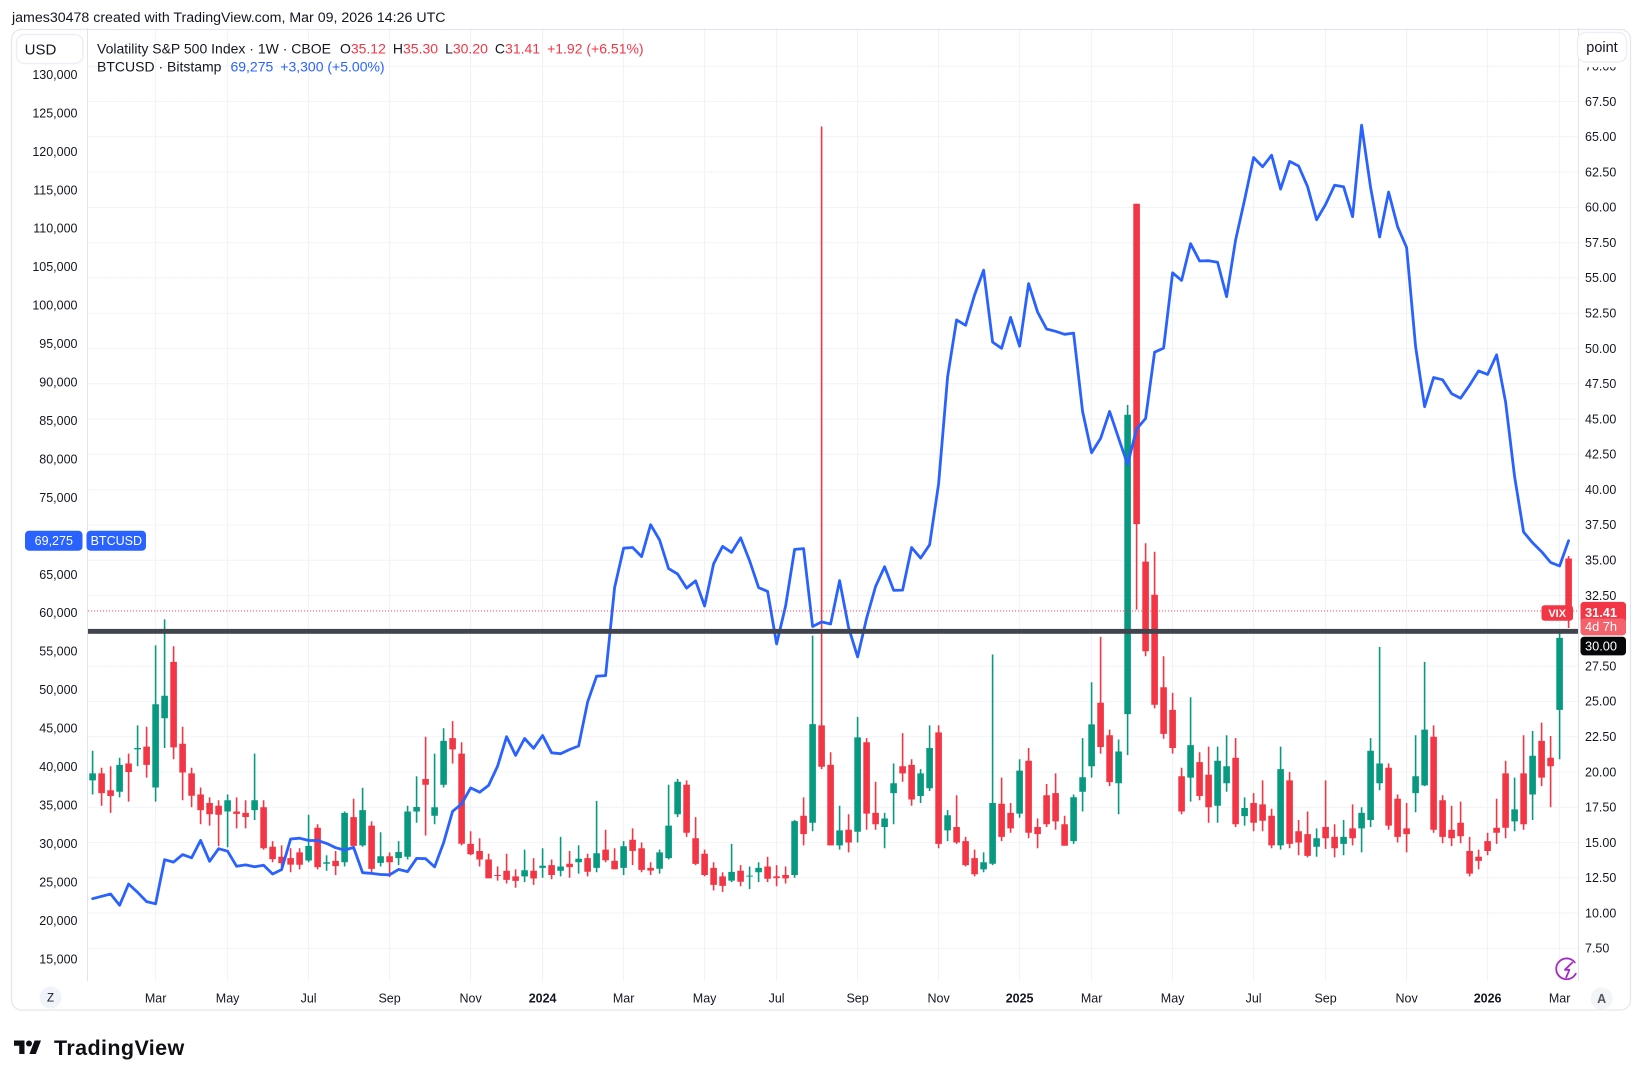 The width and height of the screenshot is (1642, 1080). I want to click on svg-text: 22.50, so click(1600, 737).